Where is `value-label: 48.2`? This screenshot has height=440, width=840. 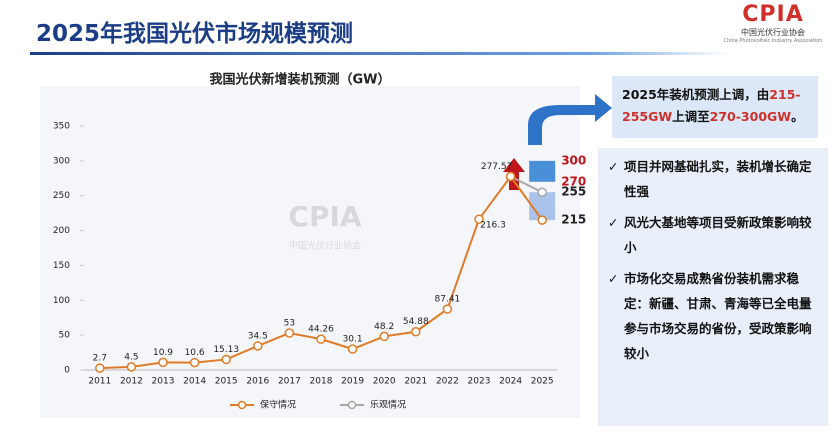
value-label: 48.2 is located at coordinates (384, 327).